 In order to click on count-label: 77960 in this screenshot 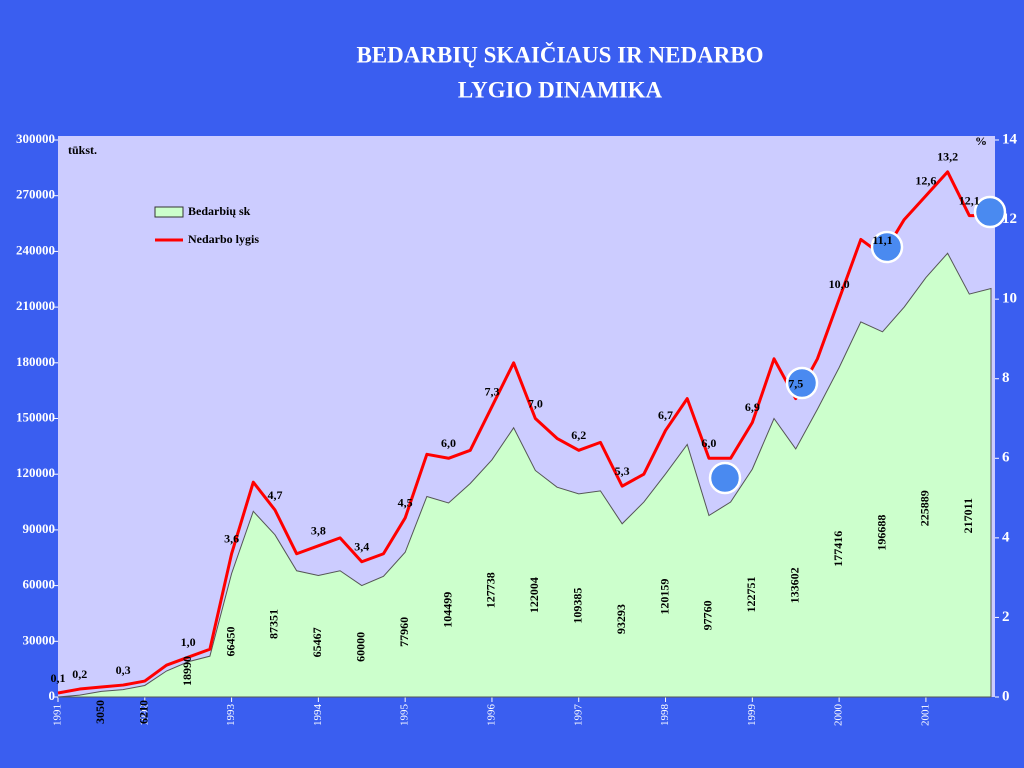, I will do `click(404, 632)`.